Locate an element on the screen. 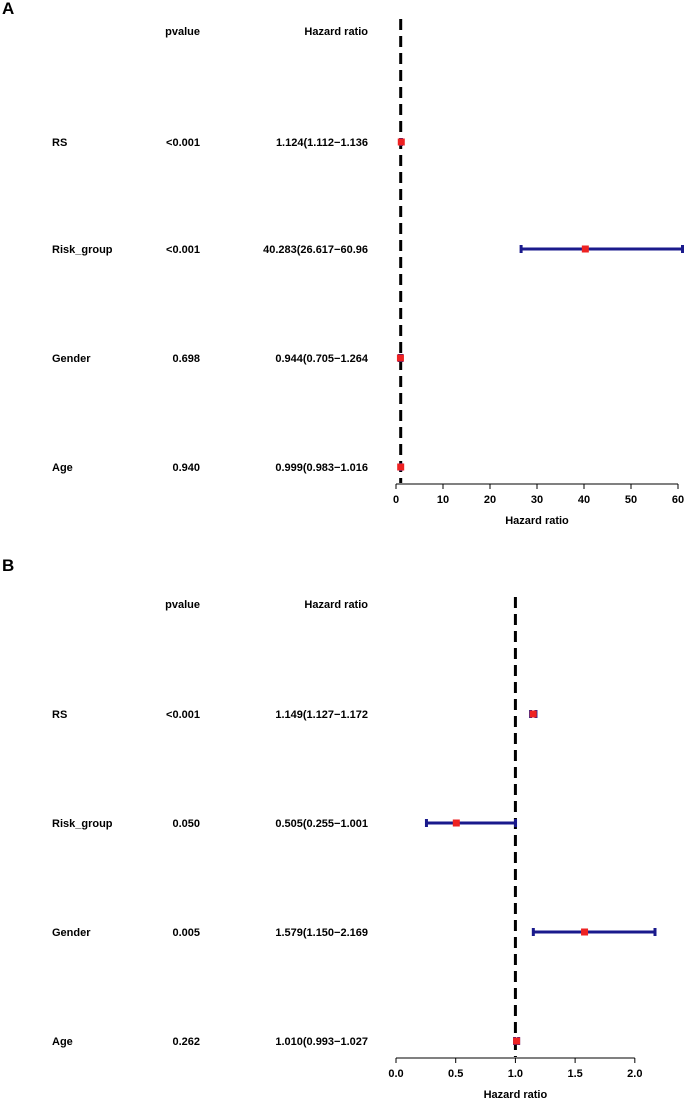 This screenshot has width=685, height=1098. x-tick-label: 50 is located at coordinates (631, 500).